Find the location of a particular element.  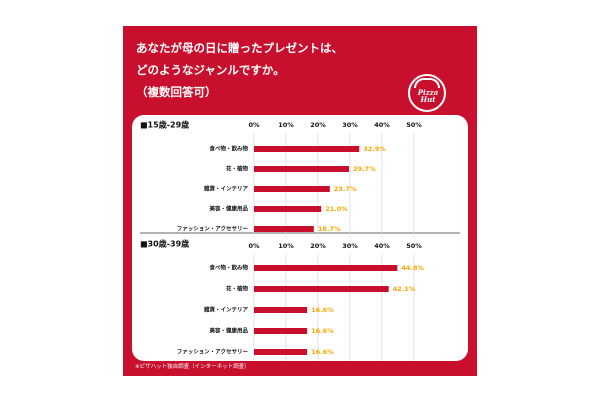

panel-title-1: ■15歳-29歳 is located at coordinates (164, 125).